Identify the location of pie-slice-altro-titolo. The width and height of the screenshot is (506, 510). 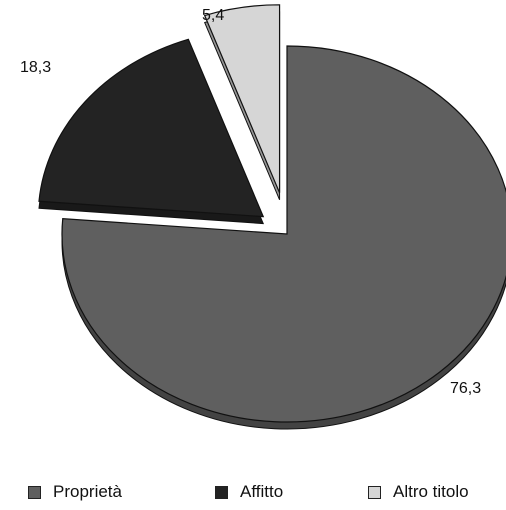
(242, 102).